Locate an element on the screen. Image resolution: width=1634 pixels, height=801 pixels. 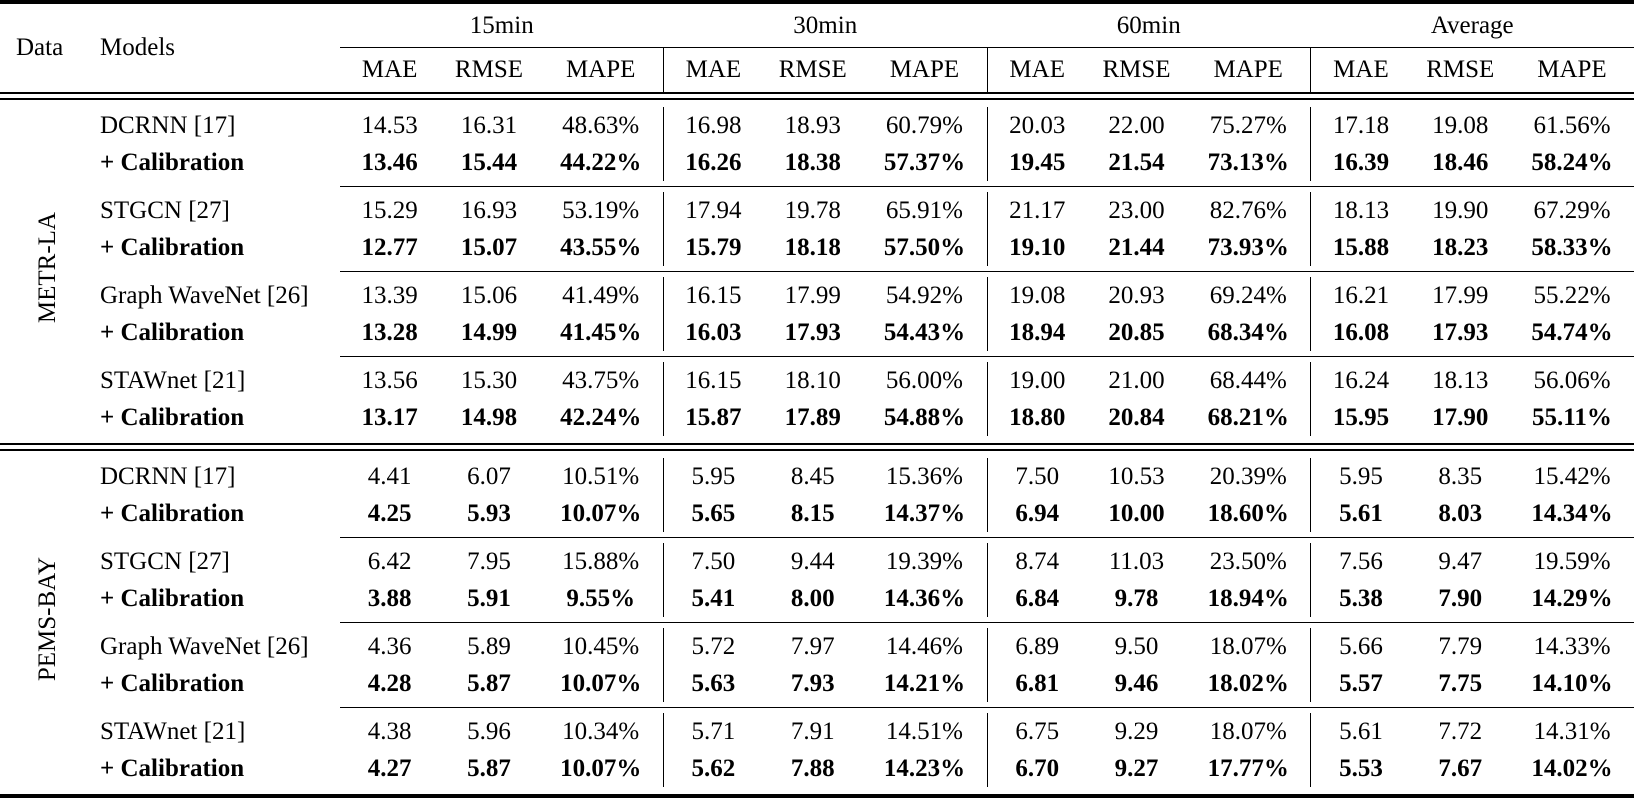
metric-value-cell: 23.50% is located at coordinates (1248, 561).